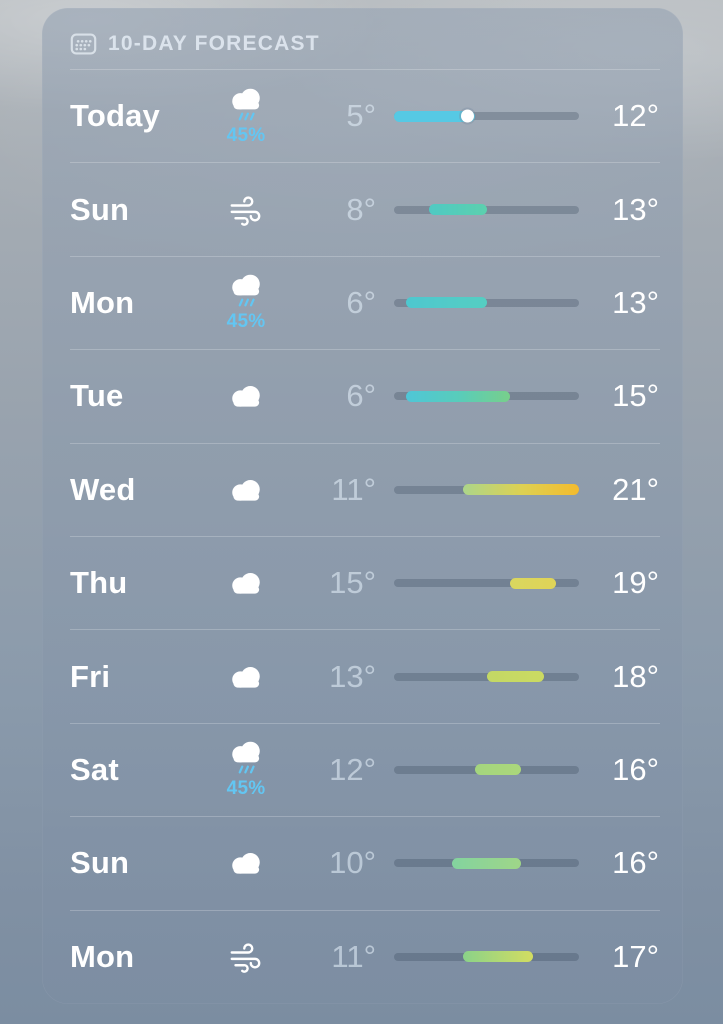  I want to click on forecast-row: Today 45% 5° 12°, so click(362, 116).